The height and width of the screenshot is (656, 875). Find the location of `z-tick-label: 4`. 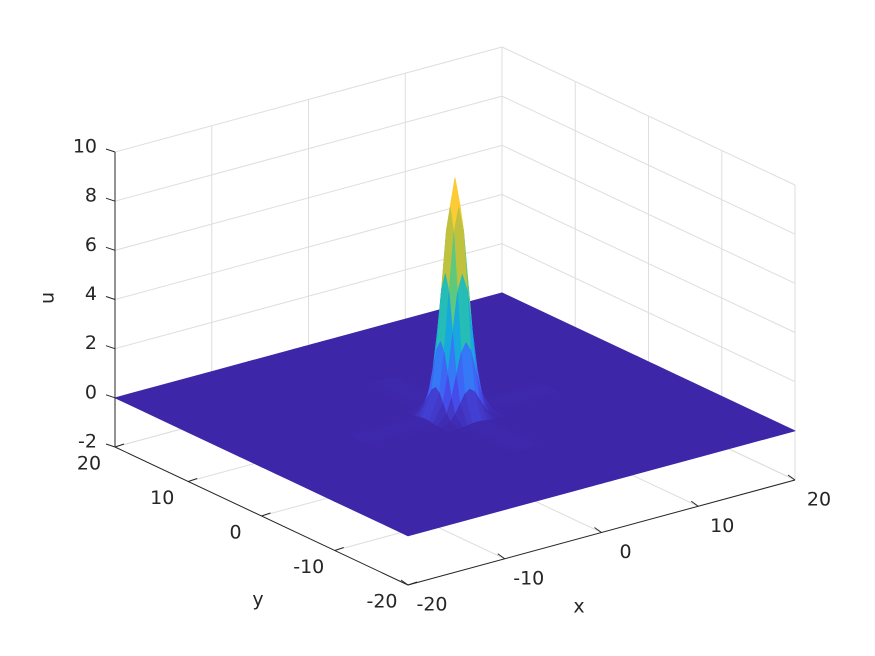

z-tick-label: 4 is located at coordinates (91, 294).